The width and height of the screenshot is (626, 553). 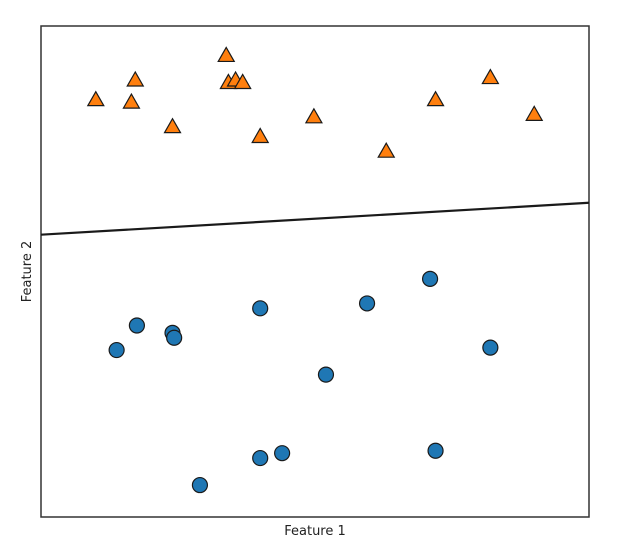 What do you see at coordinates (27, 272) in the screenshot?
I see `y-axis-label: Feature 2` at bounding box center [27, 272].